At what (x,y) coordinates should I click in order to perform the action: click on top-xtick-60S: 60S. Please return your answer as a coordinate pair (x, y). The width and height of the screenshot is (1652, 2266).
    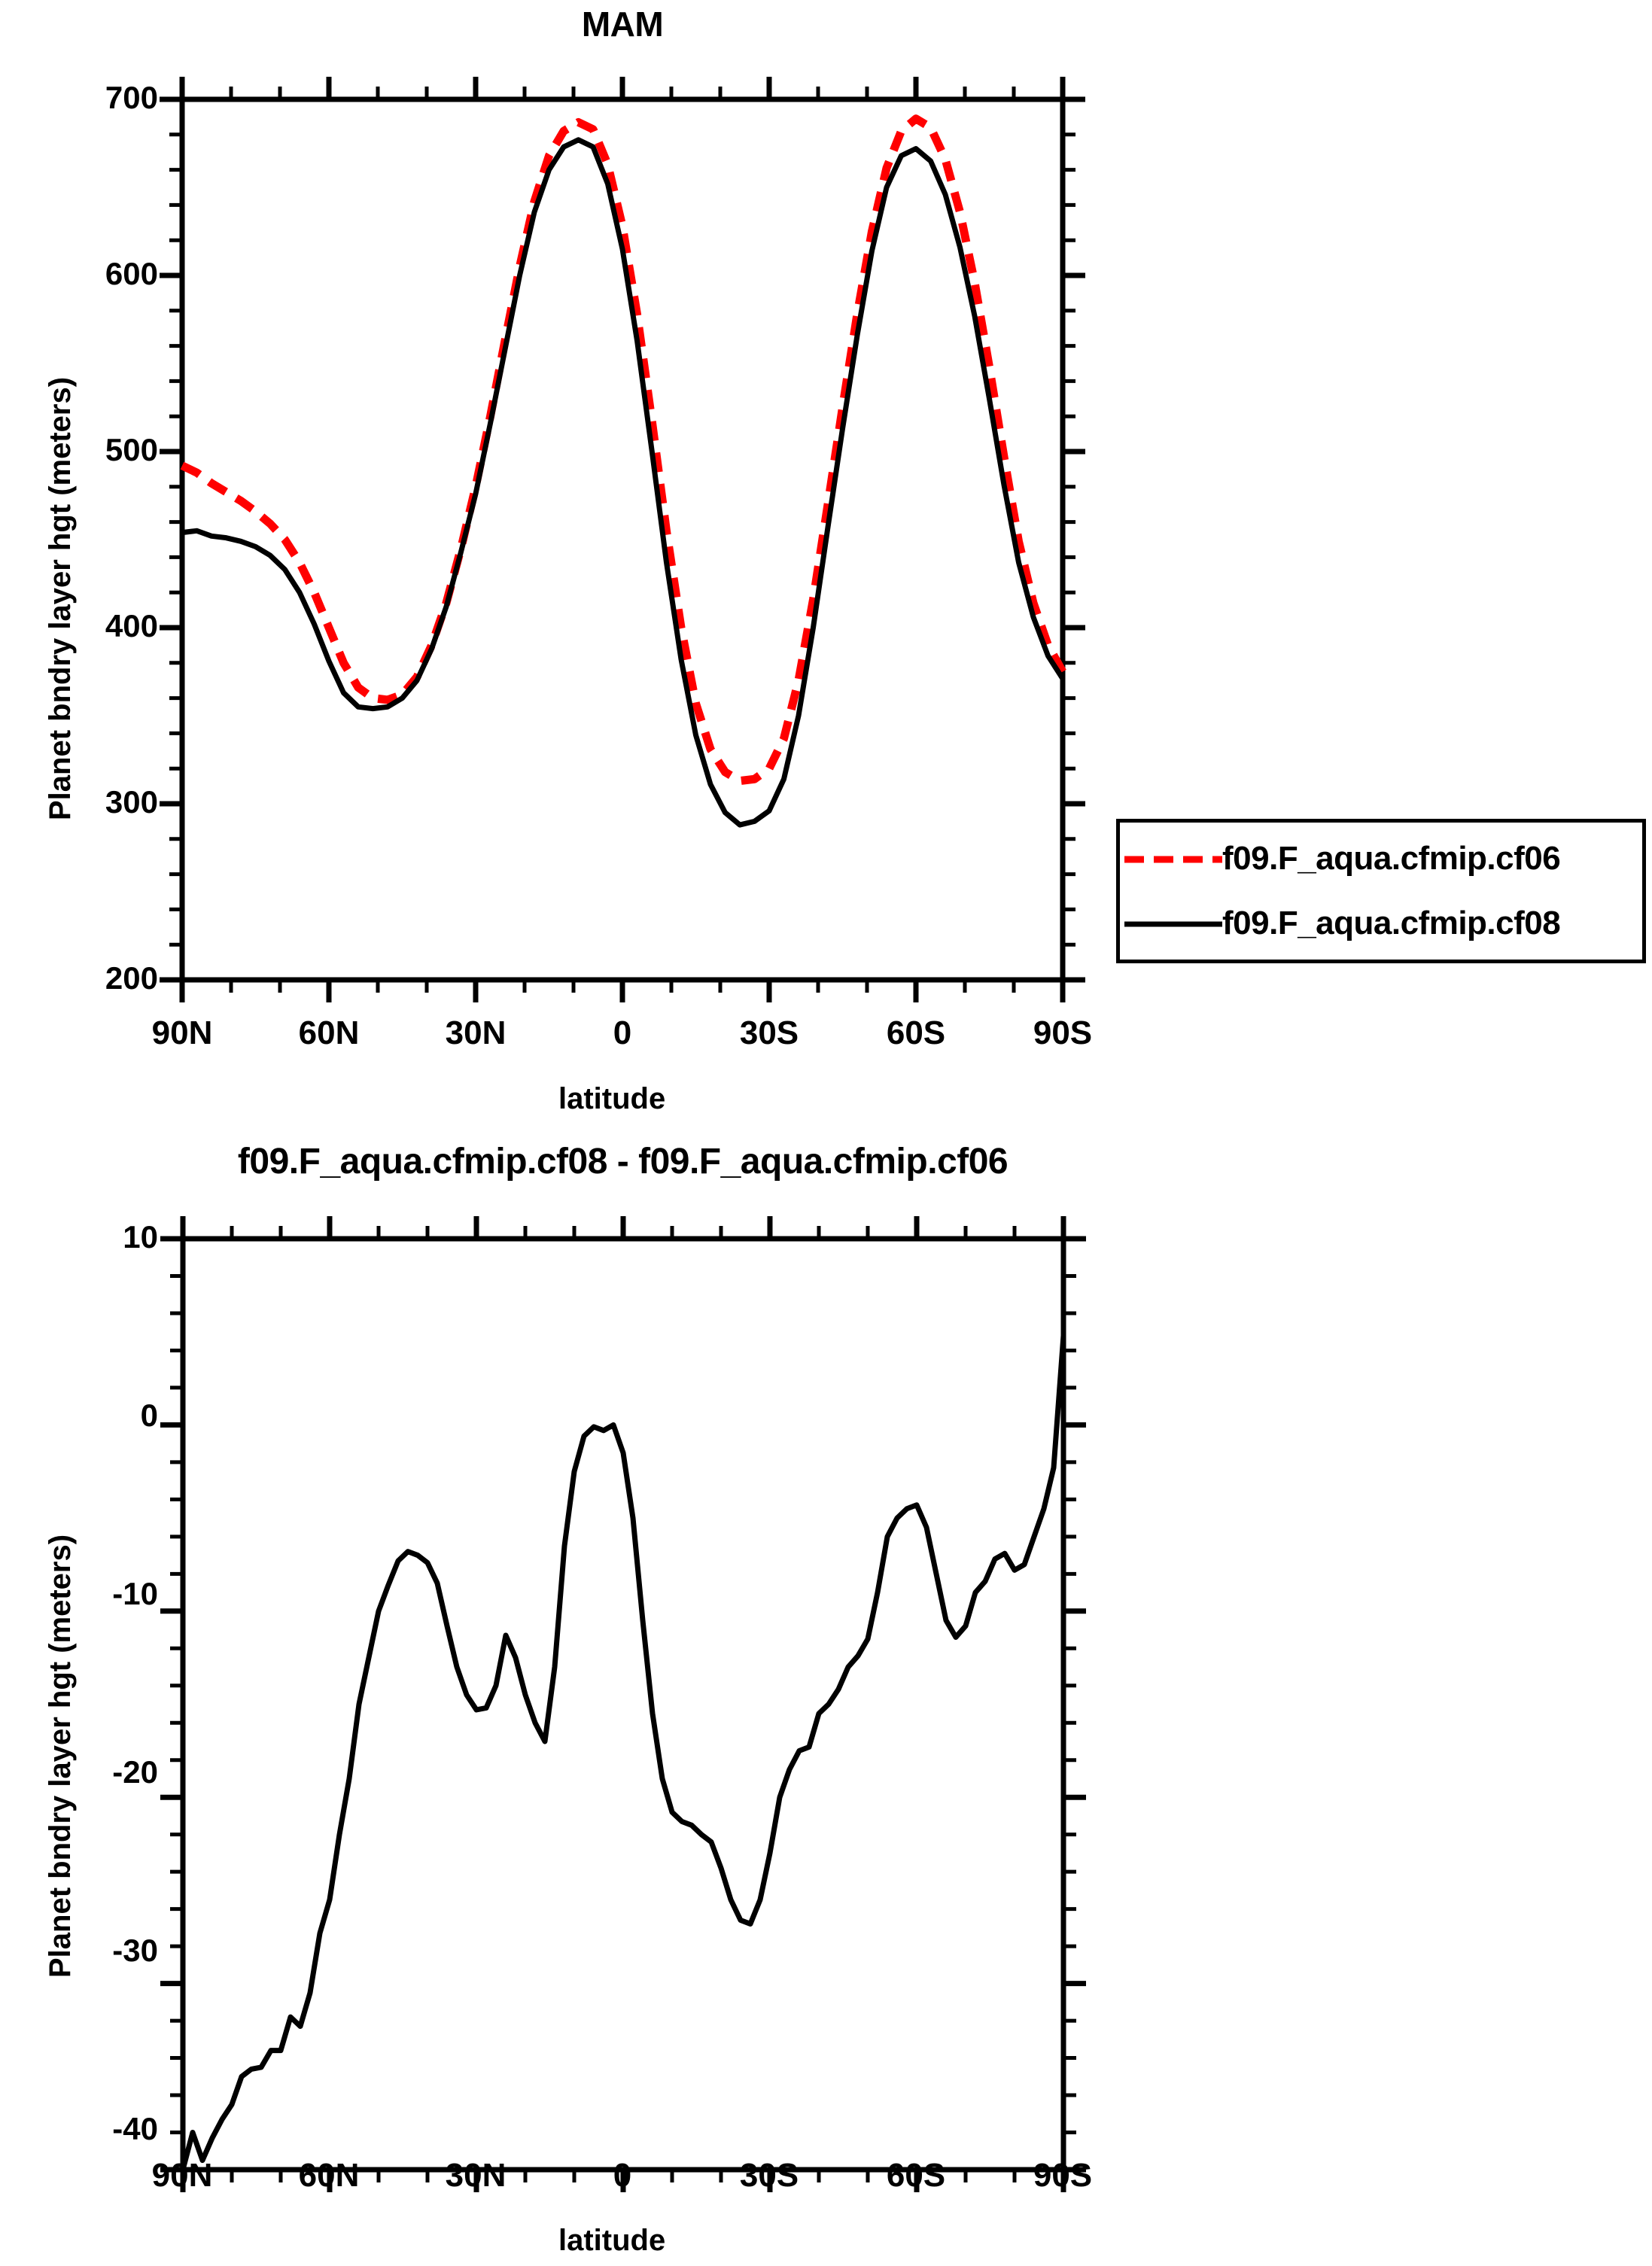
    Looking at the image, I should click on (916, 1032).